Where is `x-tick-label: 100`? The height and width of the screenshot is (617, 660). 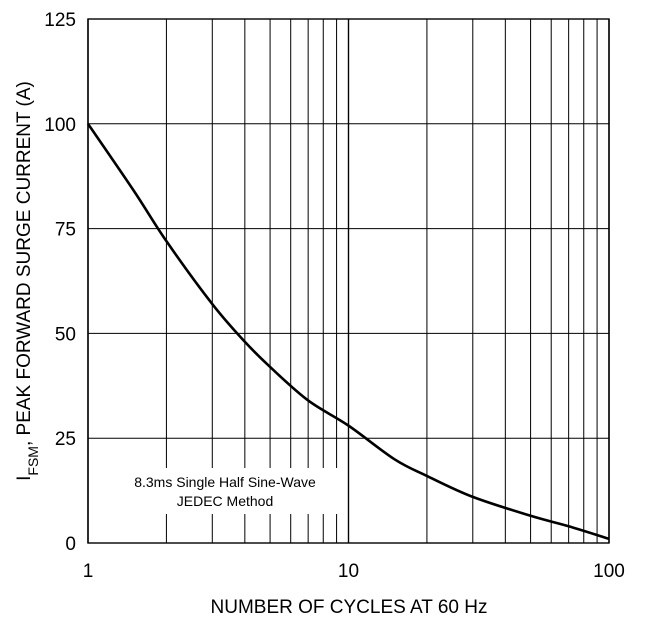 x-tick-label: 100 is located at coordinates (609, 571).